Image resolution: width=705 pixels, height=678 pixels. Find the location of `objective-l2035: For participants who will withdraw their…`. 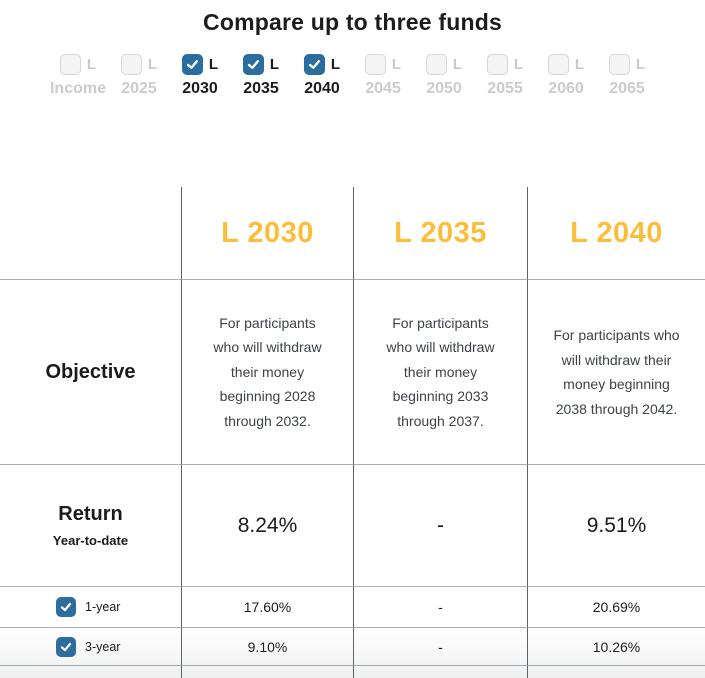

objective-l2035: For participants who will withdraw their… is located at coordinates (441, 372).